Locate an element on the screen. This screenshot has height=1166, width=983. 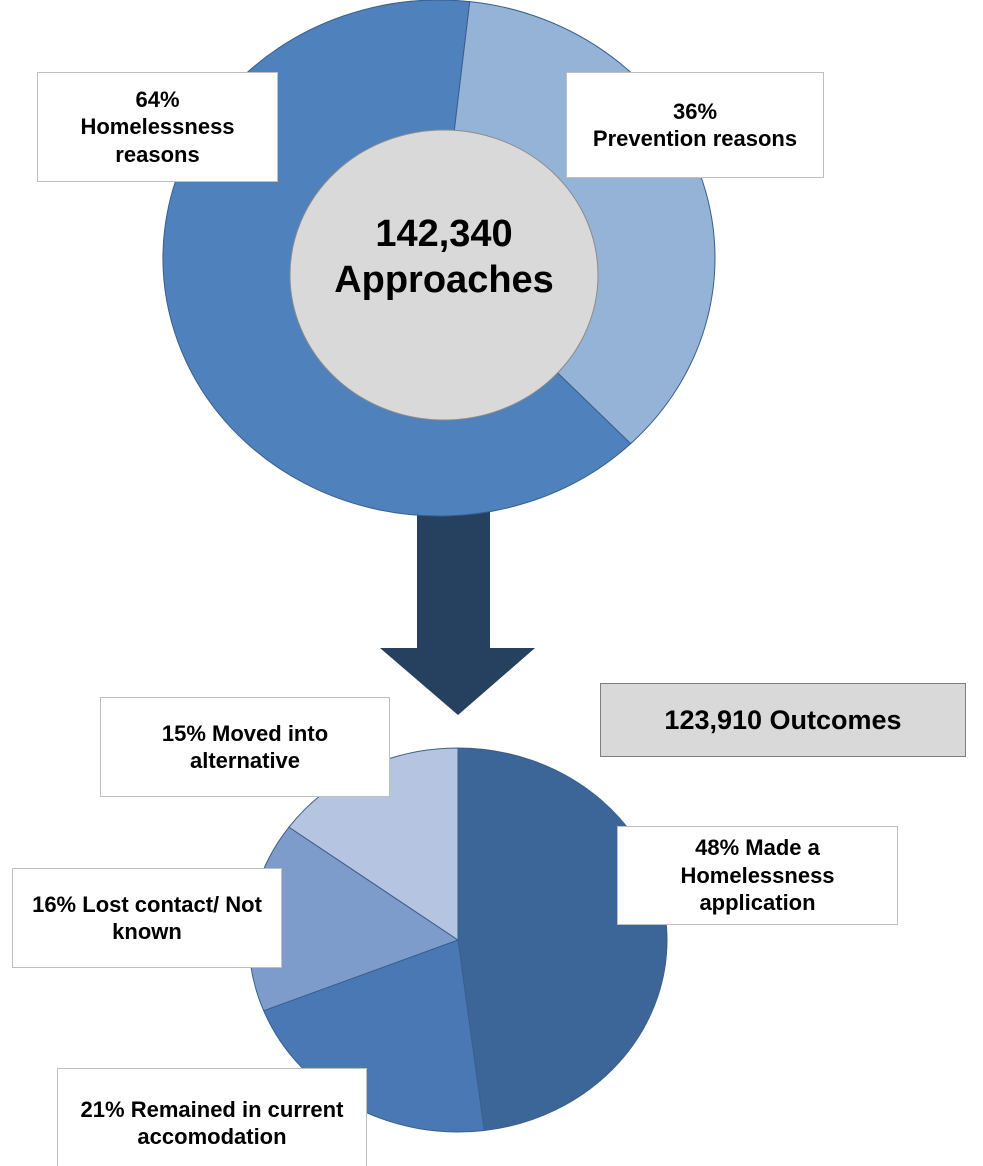
annotation: 123,910 Outcomes is located at coordinates (783, 720).